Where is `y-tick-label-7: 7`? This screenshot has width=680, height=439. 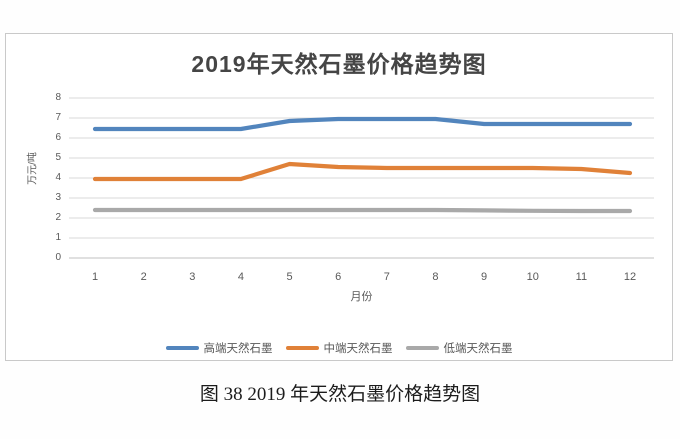 y-tick-label-7: 7 is located at coordinates (58, 117).